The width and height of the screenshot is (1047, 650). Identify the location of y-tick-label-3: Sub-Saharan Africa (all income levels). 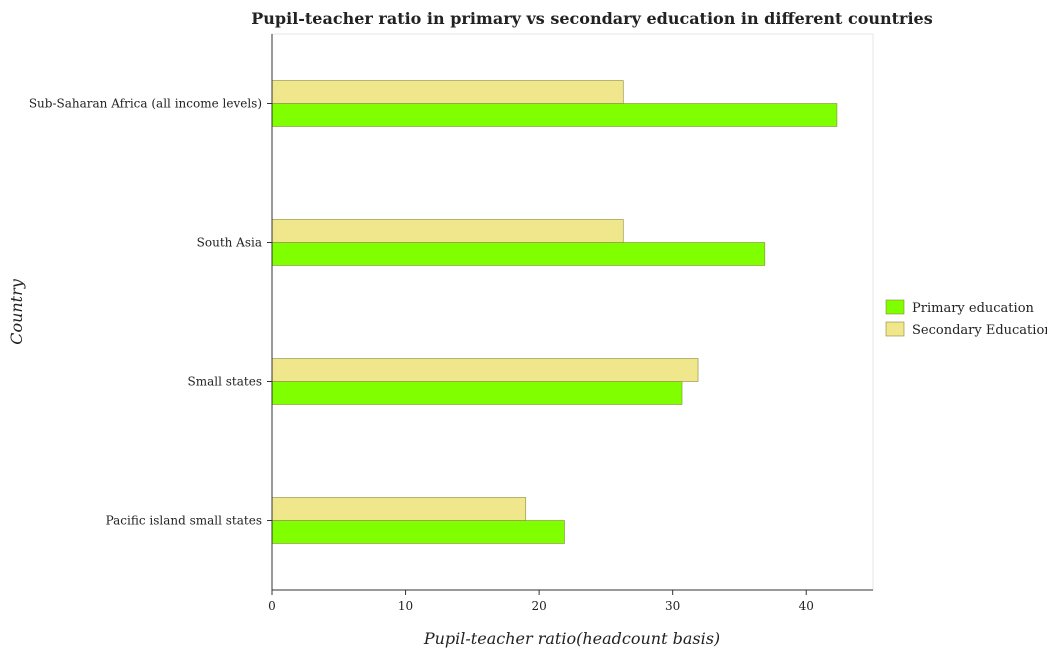
(145, 104).